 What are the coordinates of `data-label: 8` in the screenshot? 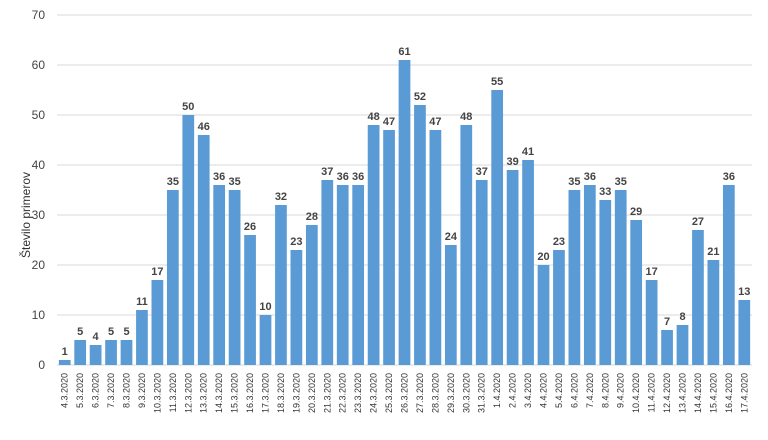 It's located at (682, 317).